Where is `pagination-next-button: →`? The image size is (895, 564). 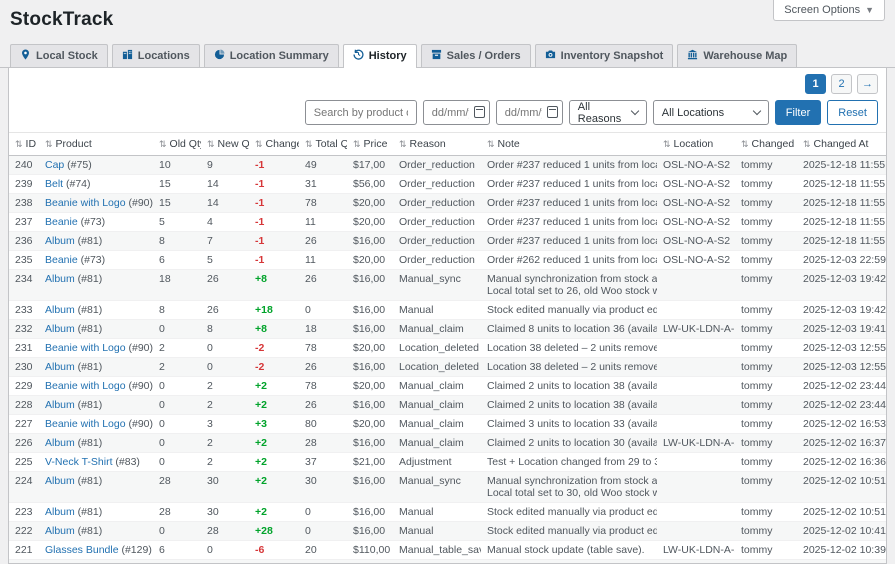
pagination-next-button: → is located at coordinates (867, 84).